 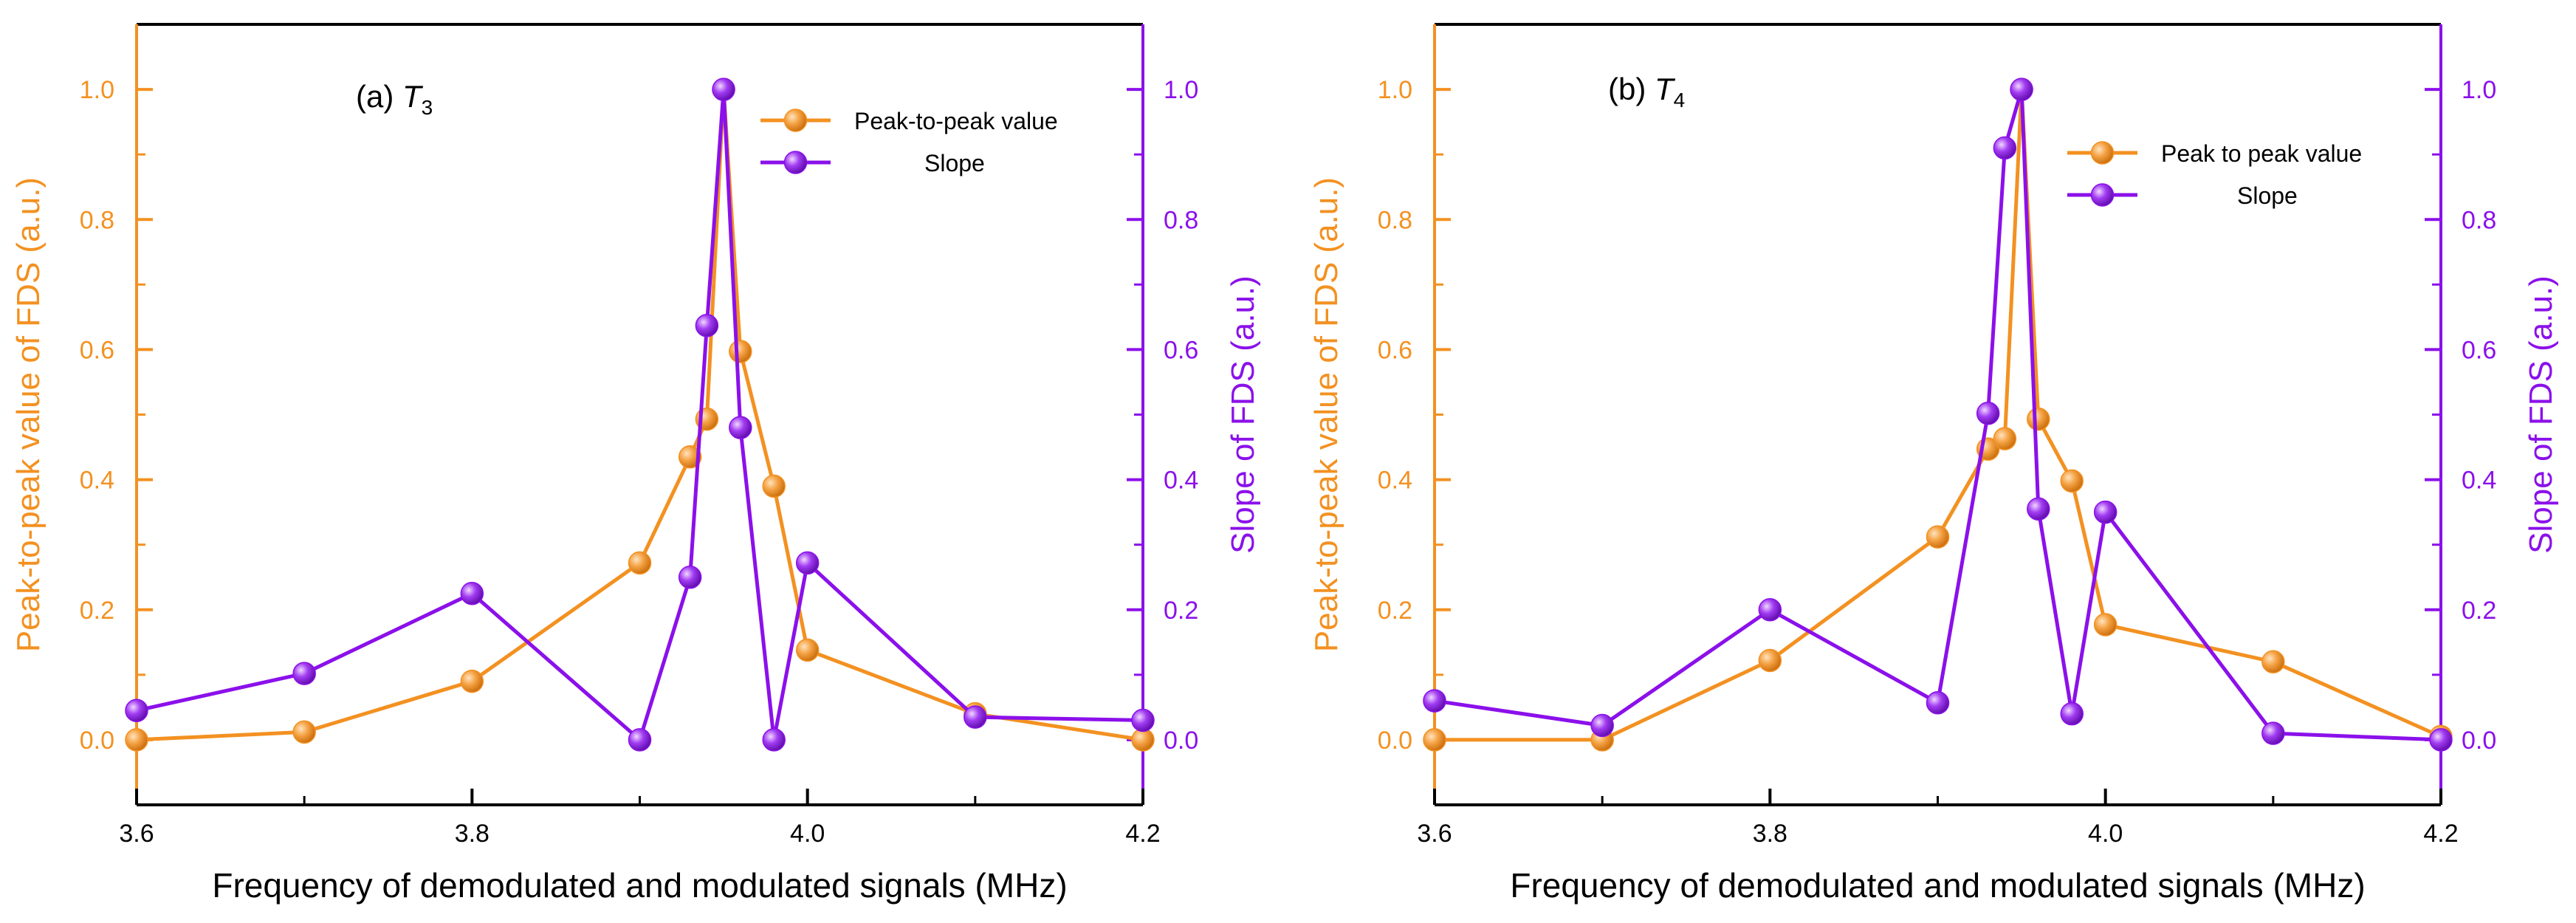 I want to click on y-right-axis-label: Slope of FDS (a.u.), so click(x=1243, y=414).